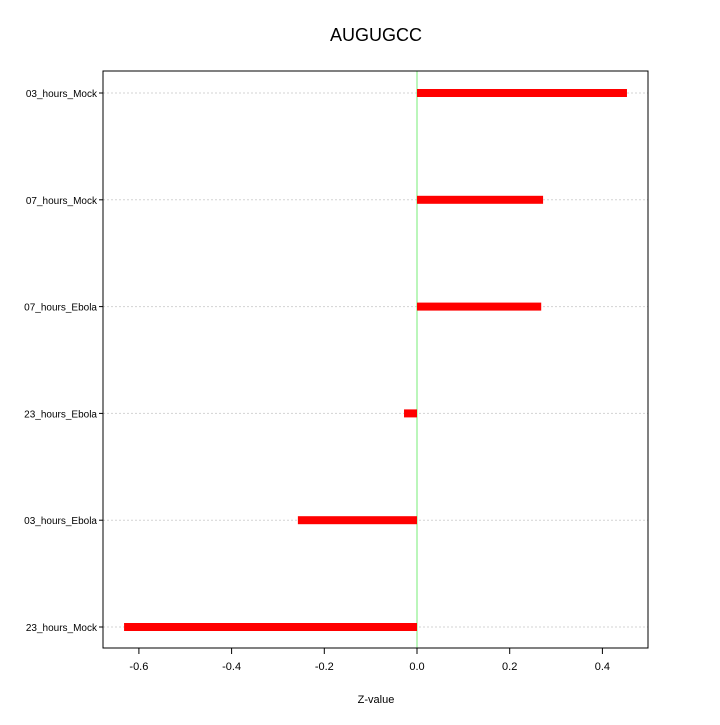  Describe the element at coordinates (62, 94) in the screenshot. I see `y-tick-label: 03_hours_Mock` at that location.